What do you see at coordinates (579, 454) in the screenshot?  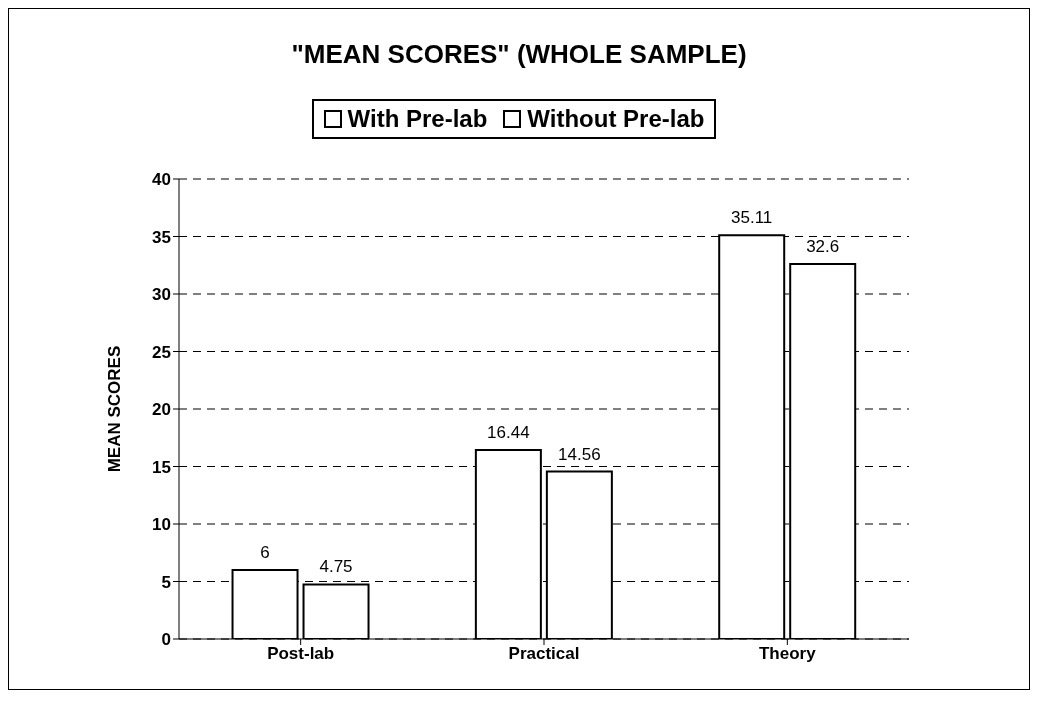 I see `data-label: 14.56` at bounding box center [579, 454].